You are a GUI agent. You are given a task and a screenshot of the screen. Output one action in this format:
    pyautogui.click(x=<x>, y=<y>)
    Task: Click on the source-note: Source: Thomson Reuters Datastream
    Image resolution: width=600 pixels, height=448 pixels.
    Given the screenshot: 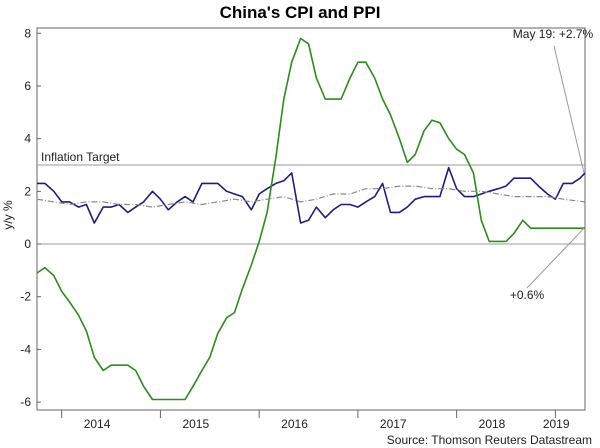 What is the action you would take?
    pyautogui.click(x=489, y=440)
    